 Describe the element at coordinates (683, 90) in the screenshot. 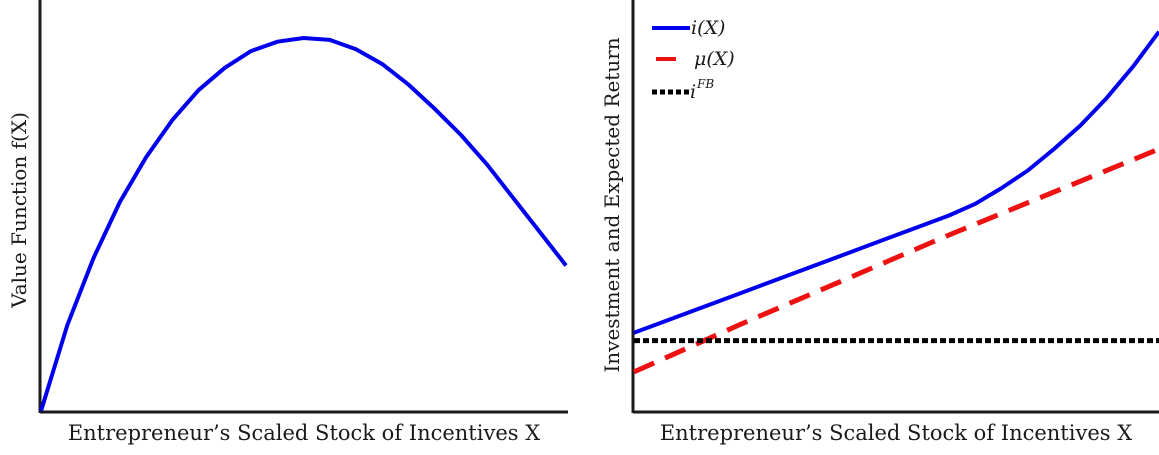

I see `legend-entry-ifb: i FB` at that location.